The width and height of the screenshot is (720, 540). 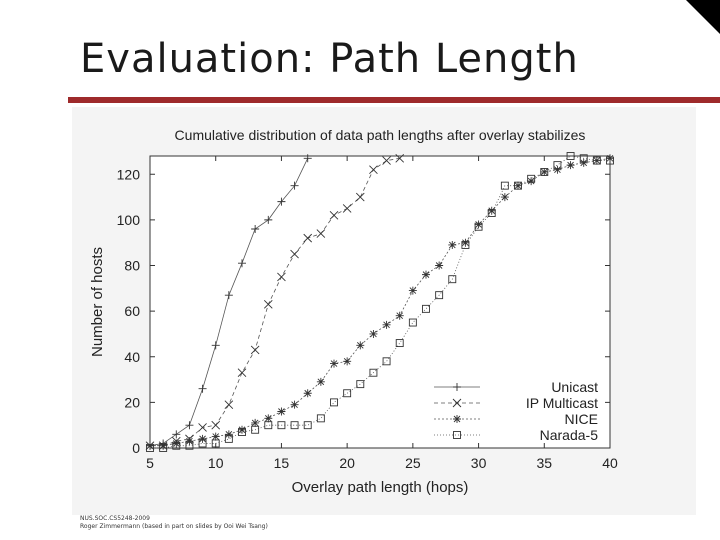 What do you see at coordinates (129, 220) in the screenshot?
I see `y-tick-label: 100` at bounding box center [129, 220].